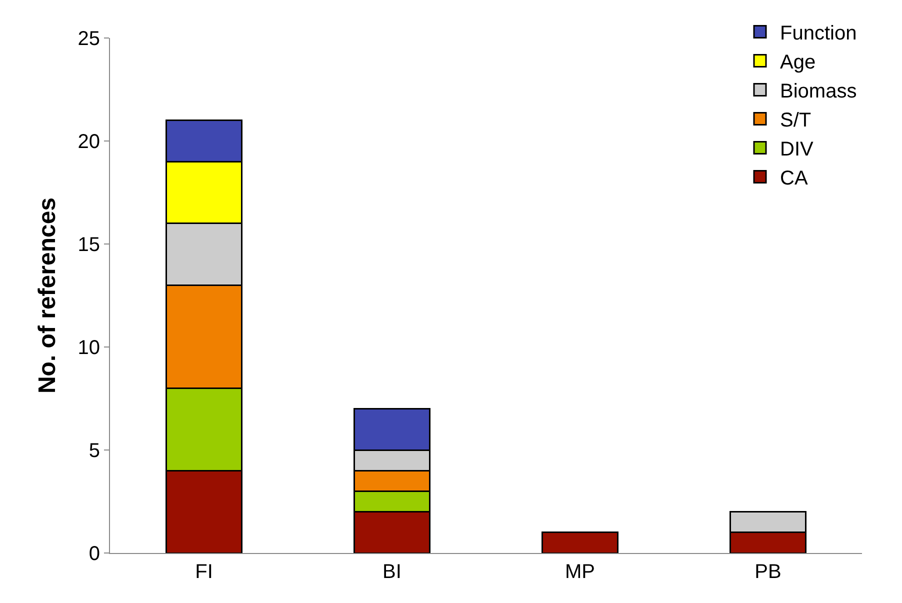 This screenshot has width=902, height=603. What do you see at coordinates (798, 63) in the screenshot?
I see `legend-label: Age` at bounding box center [798, 63].